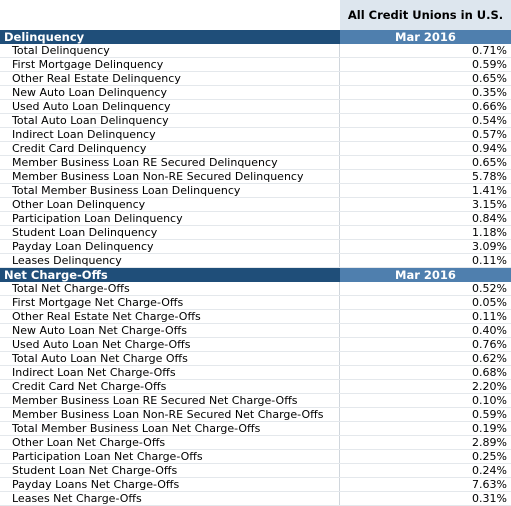 Image resolution: width=511 pixels, height=506 pixels. What do you see at coordinates (489, 120) in the screenshot?
I see `row-value: 0.54%` at bounding box center [489, 120].